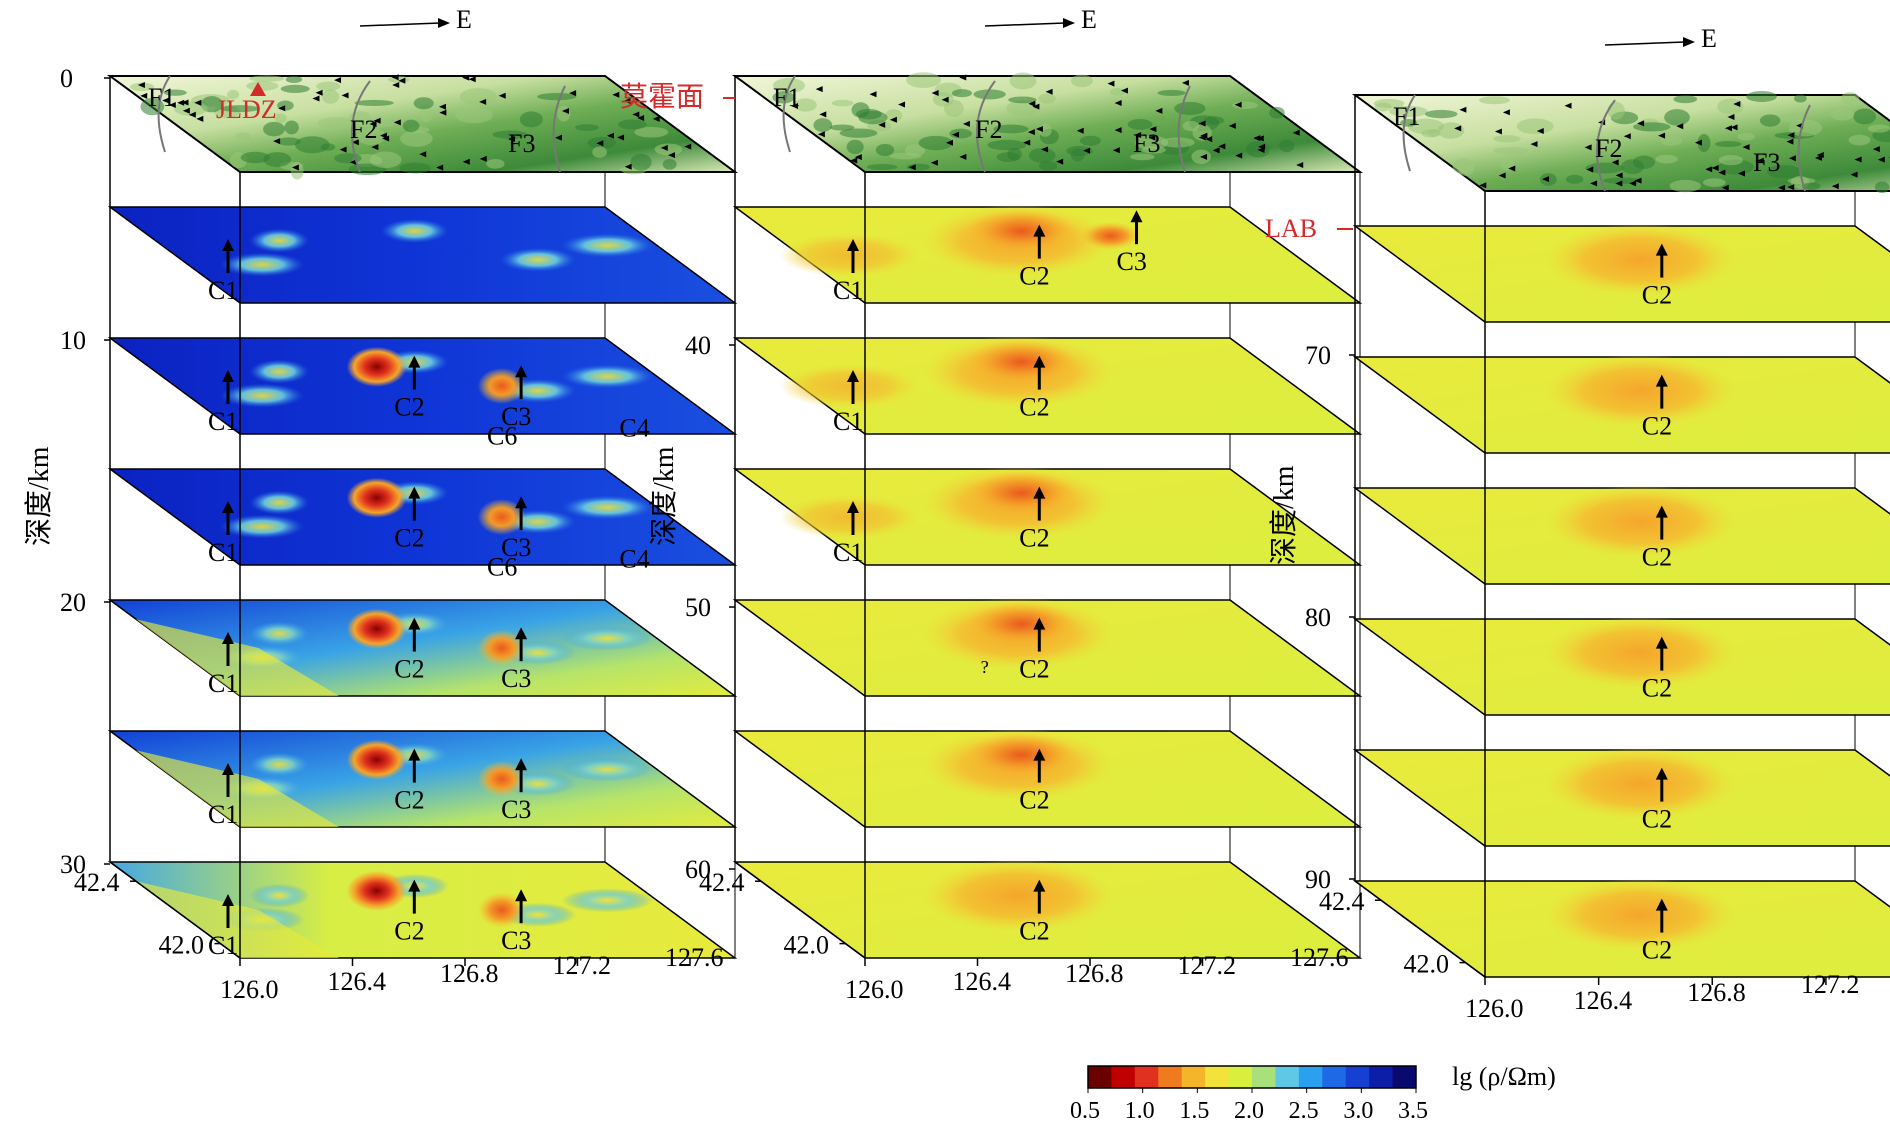 The height and width of the screenshot is (1129, 1890). Describe the element at coordinates (1309, 228) in the screenshot. I see `lab-marker: LAB` at that location.